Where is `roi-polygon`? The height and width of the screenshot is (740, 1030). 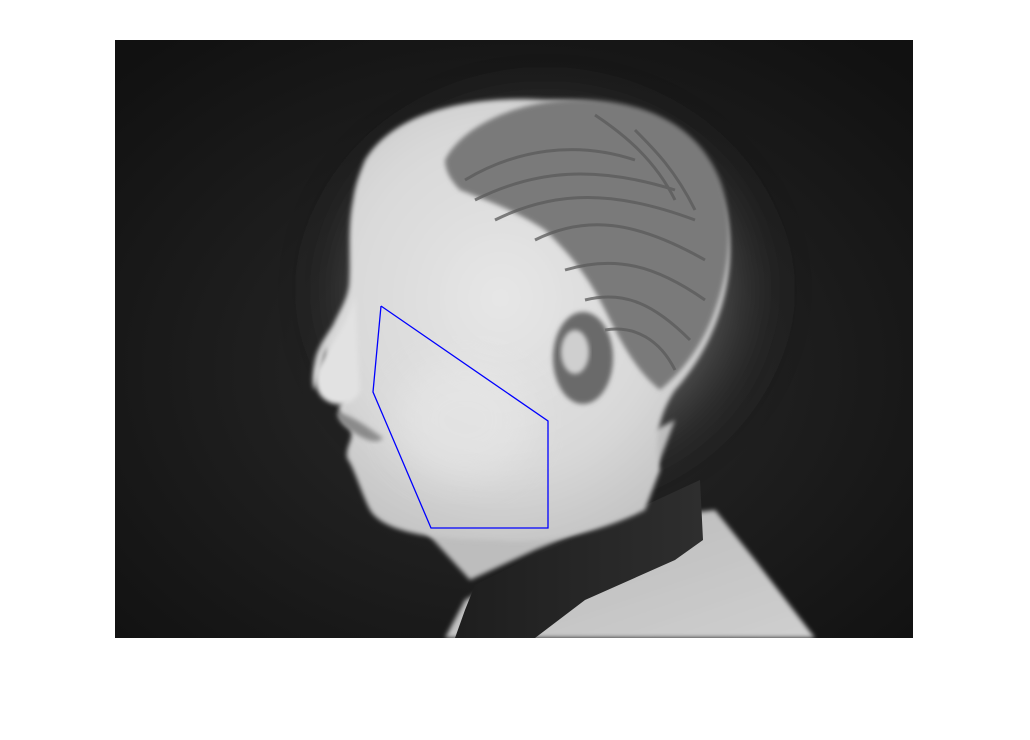
roi-polygon is located at coordinates (460, 417).